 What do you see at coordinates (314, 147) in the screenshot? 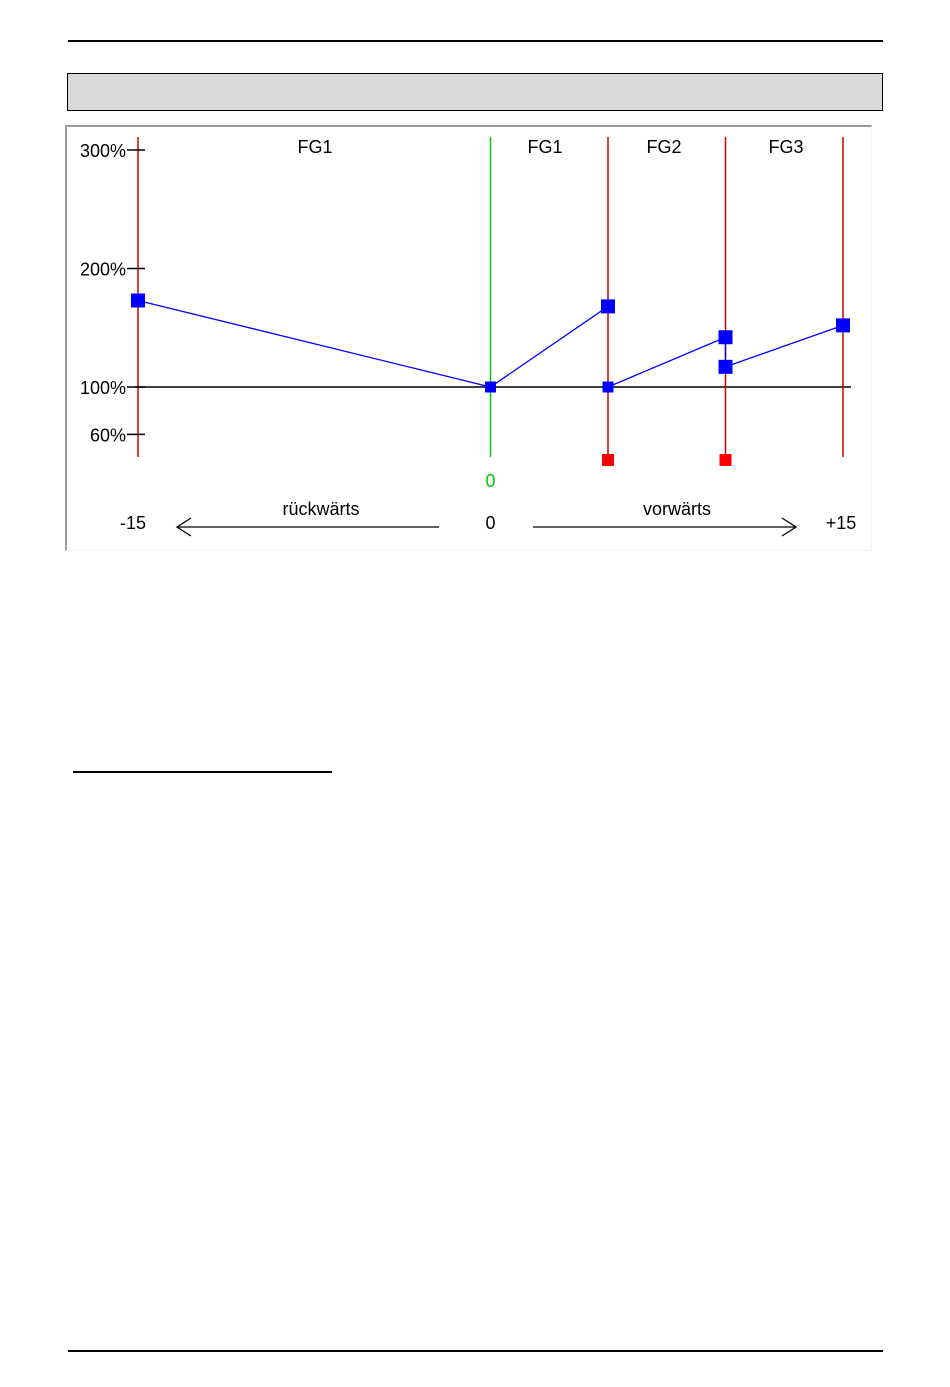
I see `zone-label-0: FG1` at bounding box center [314, 147].